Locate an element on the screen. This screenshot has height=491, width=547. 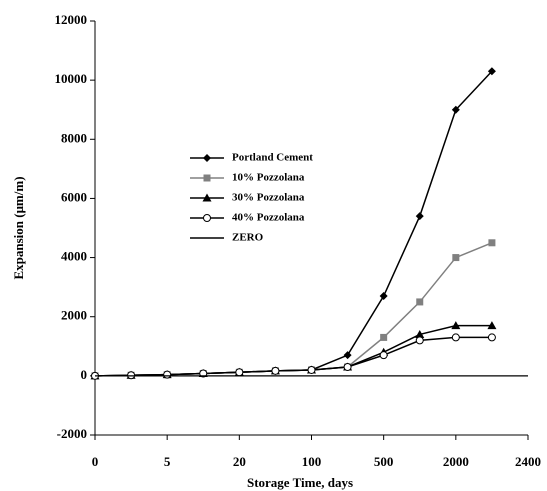
x-tick-label: 0 is located at coordinates (95, 461).